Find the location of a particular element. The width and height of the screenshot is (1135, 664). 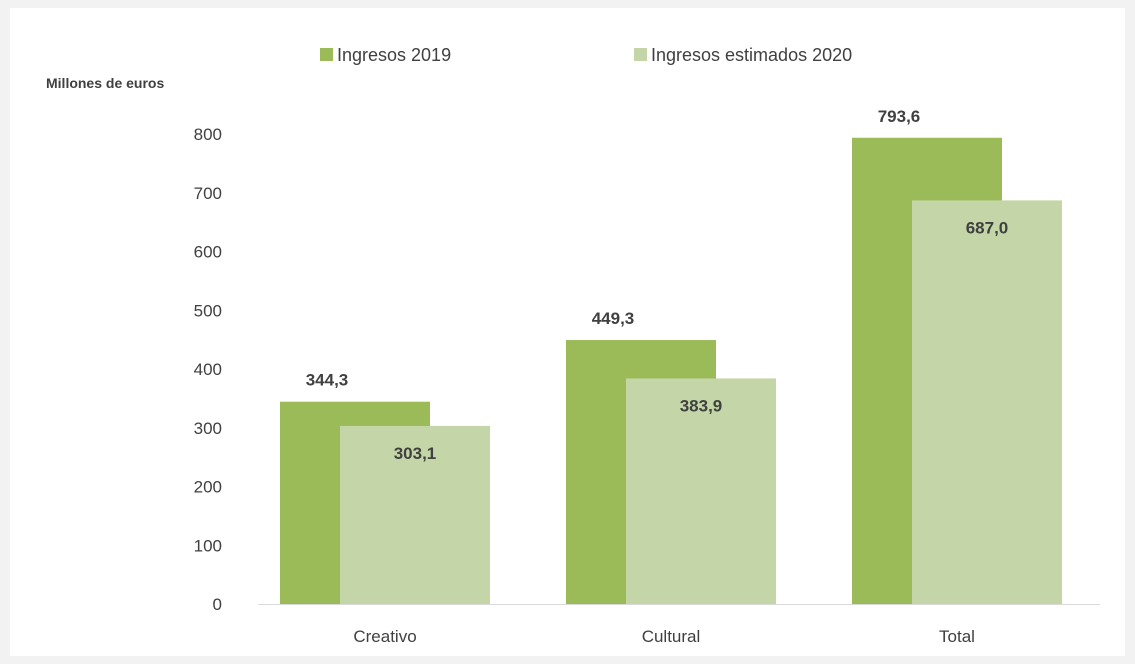

legend-label: Ingresos estimados 2020 is located at coordinates (751, 55).